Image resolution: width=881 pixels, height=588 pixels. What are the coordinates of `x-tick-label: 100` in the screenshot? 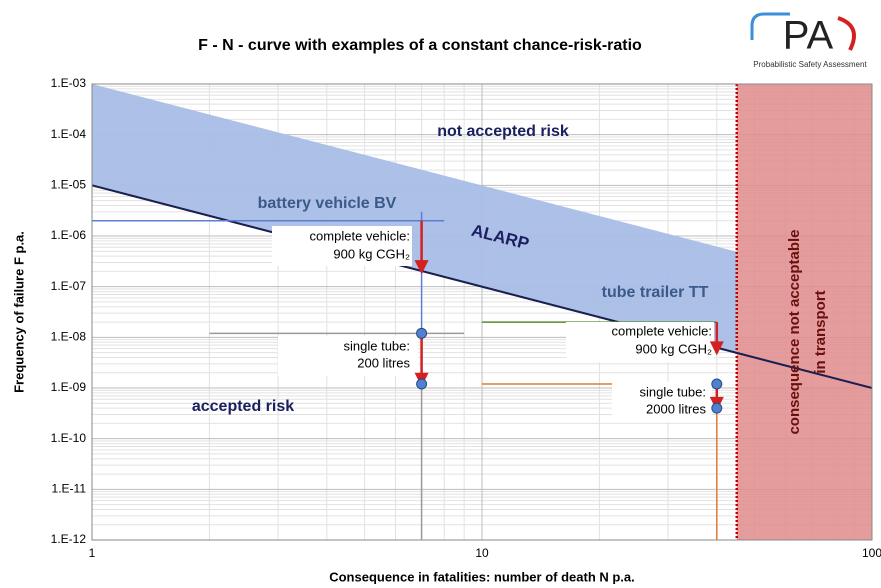 It's located at (871, 553).